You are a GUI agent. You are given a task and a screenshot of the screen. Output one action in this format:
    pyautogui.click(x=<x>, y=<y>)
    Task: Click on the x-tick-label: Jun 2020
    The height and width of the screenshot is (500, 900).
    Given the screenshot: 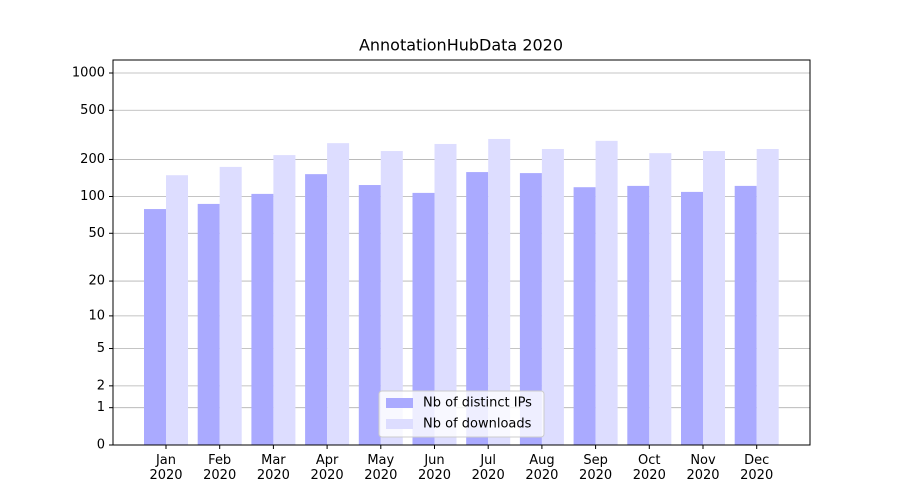 What is the action you would take?
    pyautogui.click(x=434, y=468)
    